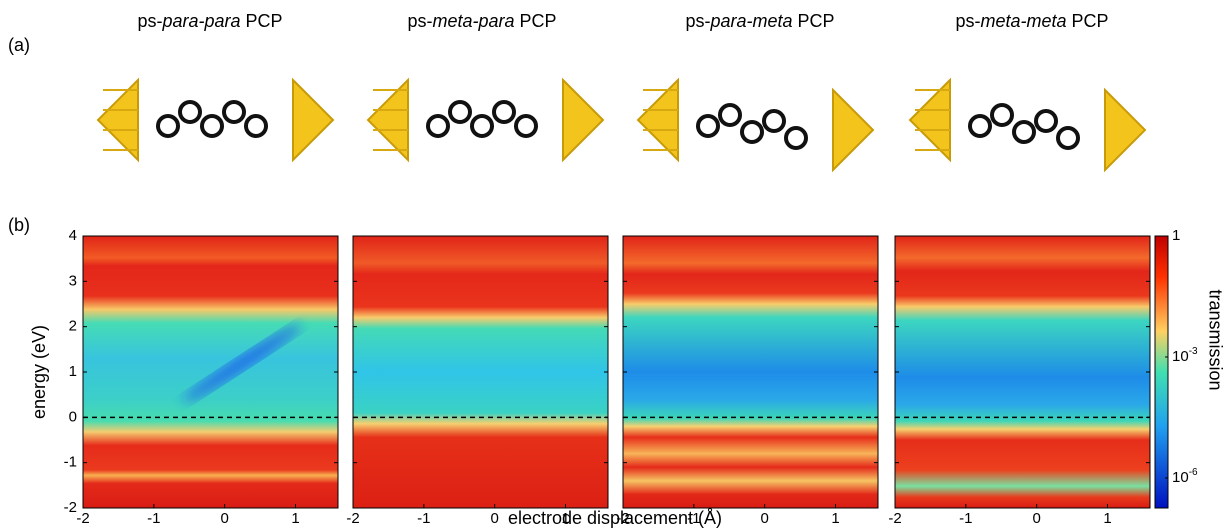  I want to click on molecule-title: ps-meta-meta PCP, so click(1031, 21).